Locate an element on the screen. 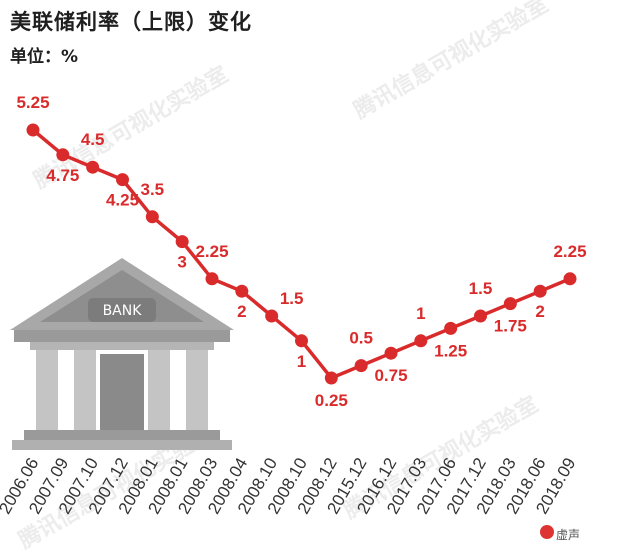  data-label: 0.5 is located at coordinates (361, 338).